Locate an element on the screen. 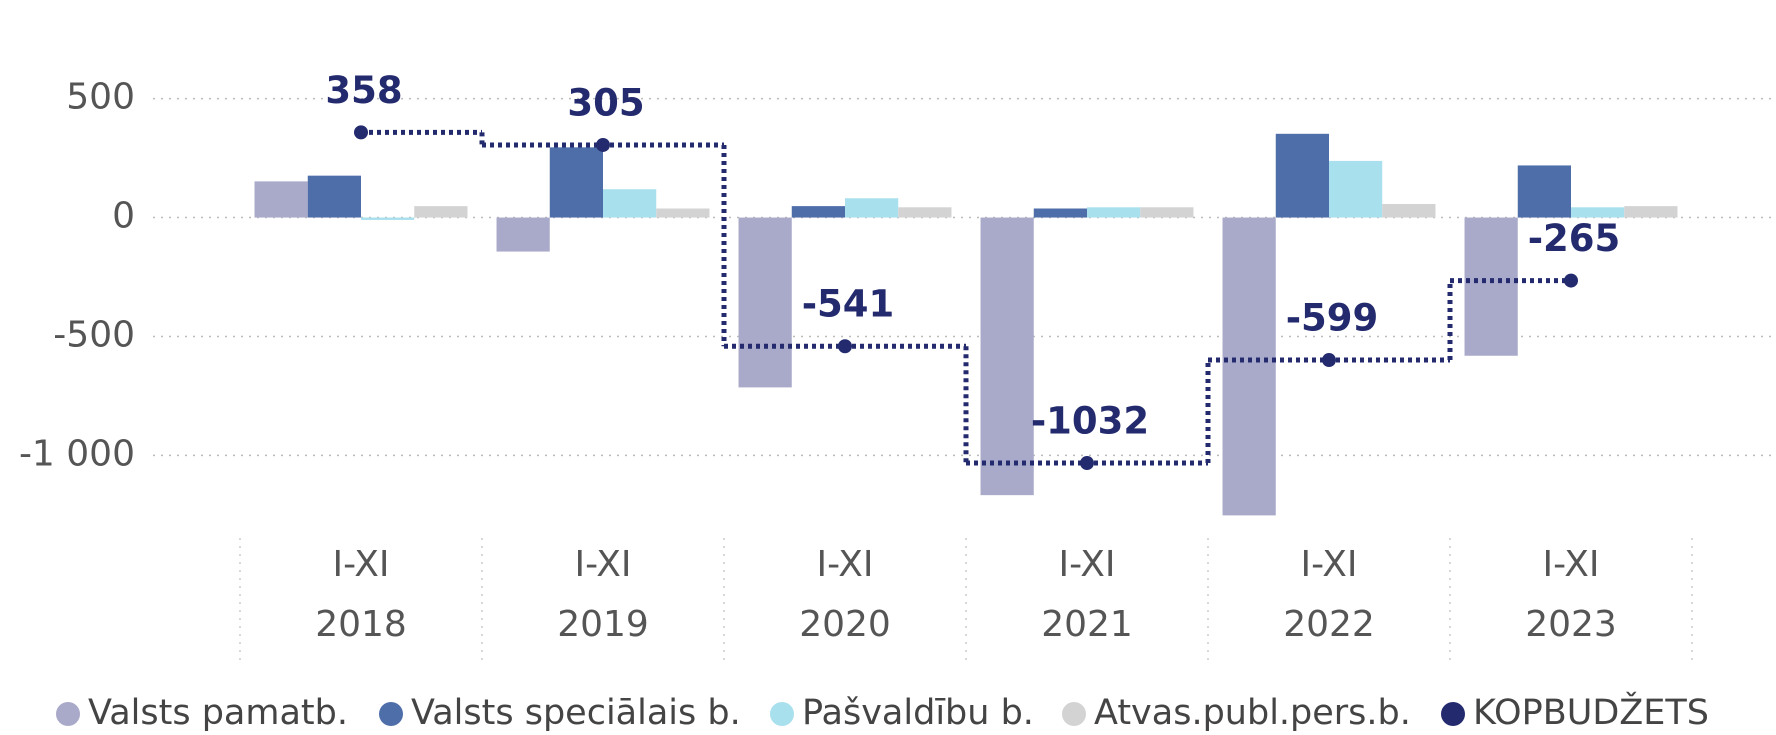  legend-label: Valsts speciālais b. is located at coordinates (576, 713).